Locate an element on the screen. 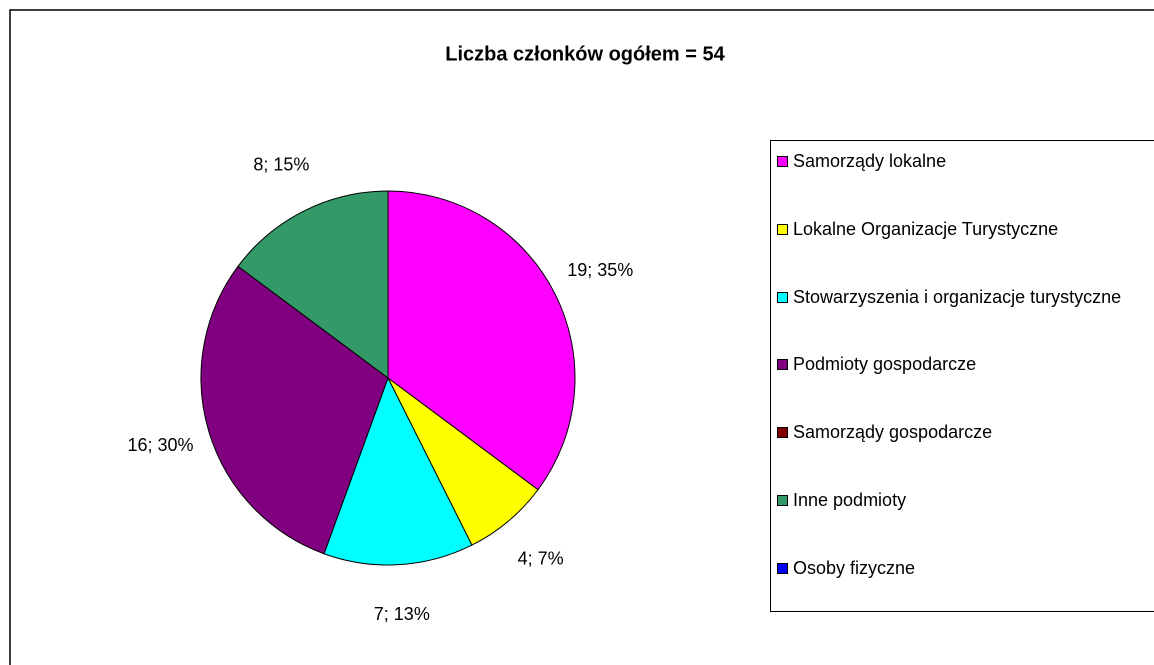 The height and width of the screenshot is (665, 1154). legend-entry: Samorządy gospodarcze is located at coordinates (965, 432).